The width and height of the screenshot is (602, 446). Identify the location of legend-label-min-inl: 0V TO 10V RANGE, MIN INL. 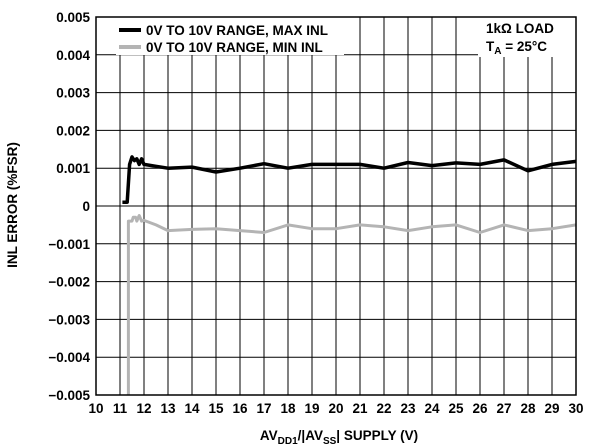
(234, 47).